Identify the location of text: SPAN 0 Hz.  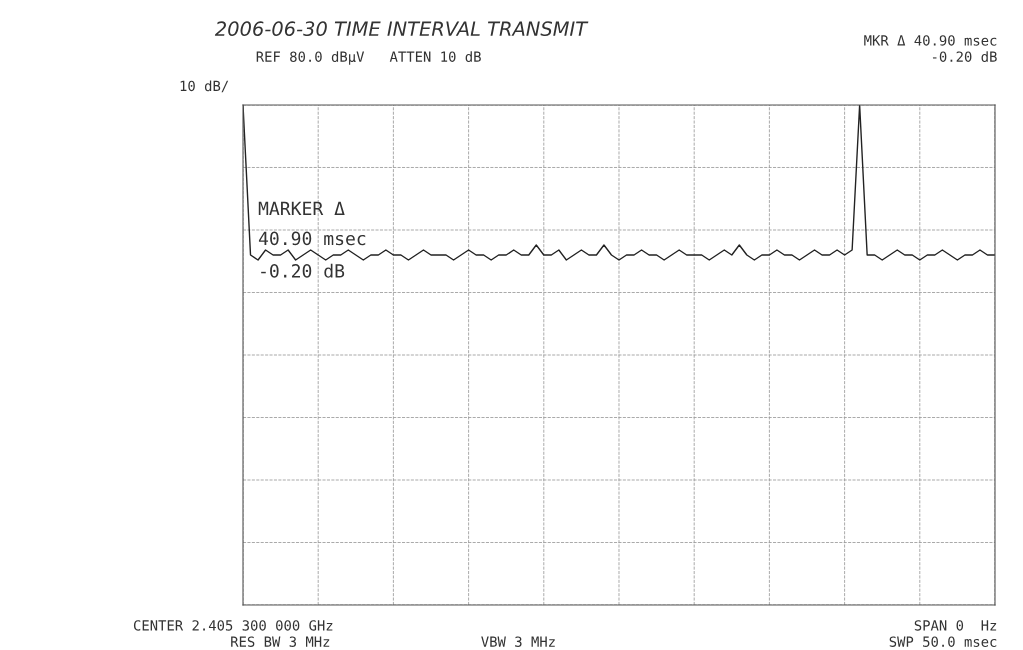
(955, 625).